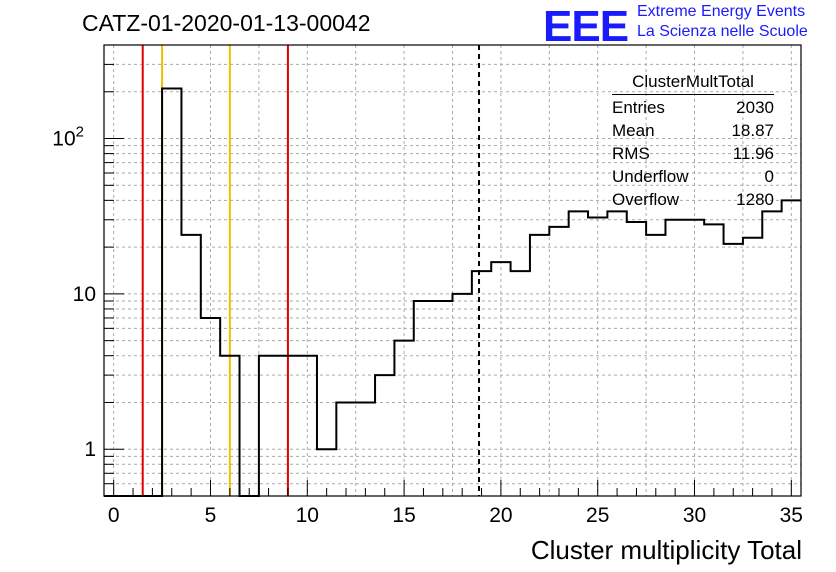  What do you see at coordinates (791, 515) in the screenshot?
I see `x-tick-label: 35` at bounding box center [791, 515].